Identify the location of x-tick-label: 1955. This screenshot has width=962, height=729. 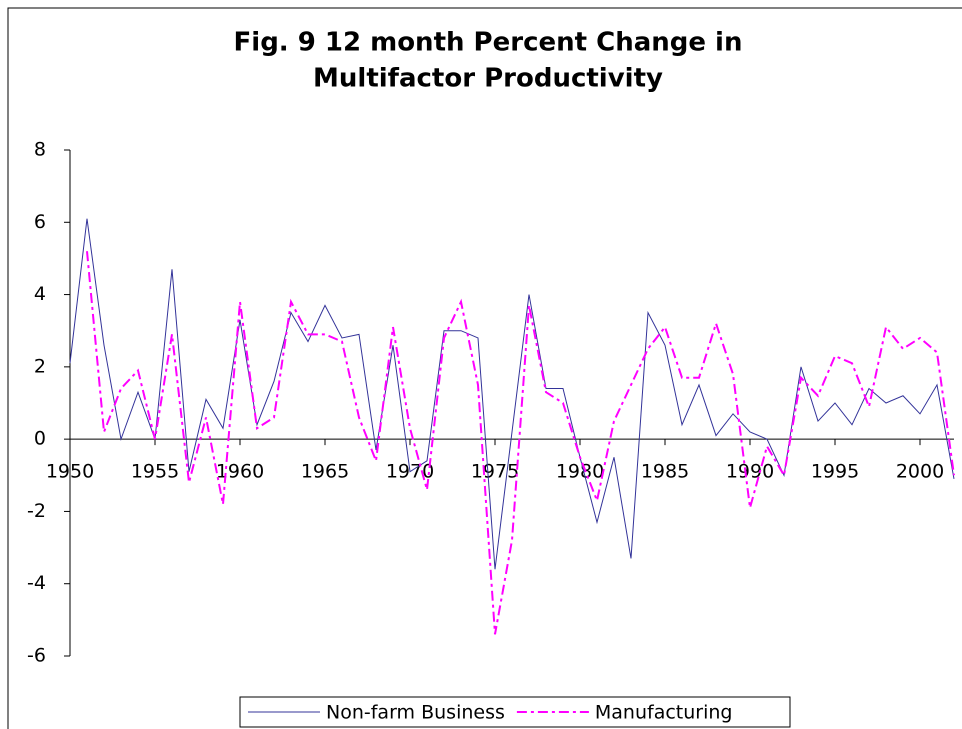
(155, 472).